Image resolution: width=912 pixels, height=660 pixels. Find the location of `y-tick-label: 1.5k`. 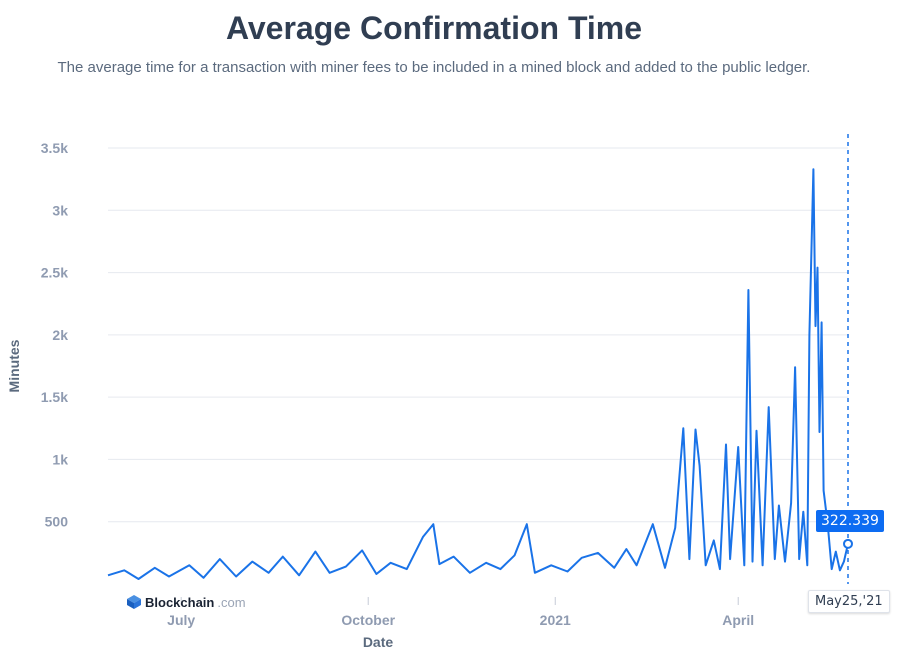

y-tick-label: 1.5k is located at coordinates (54, 397).